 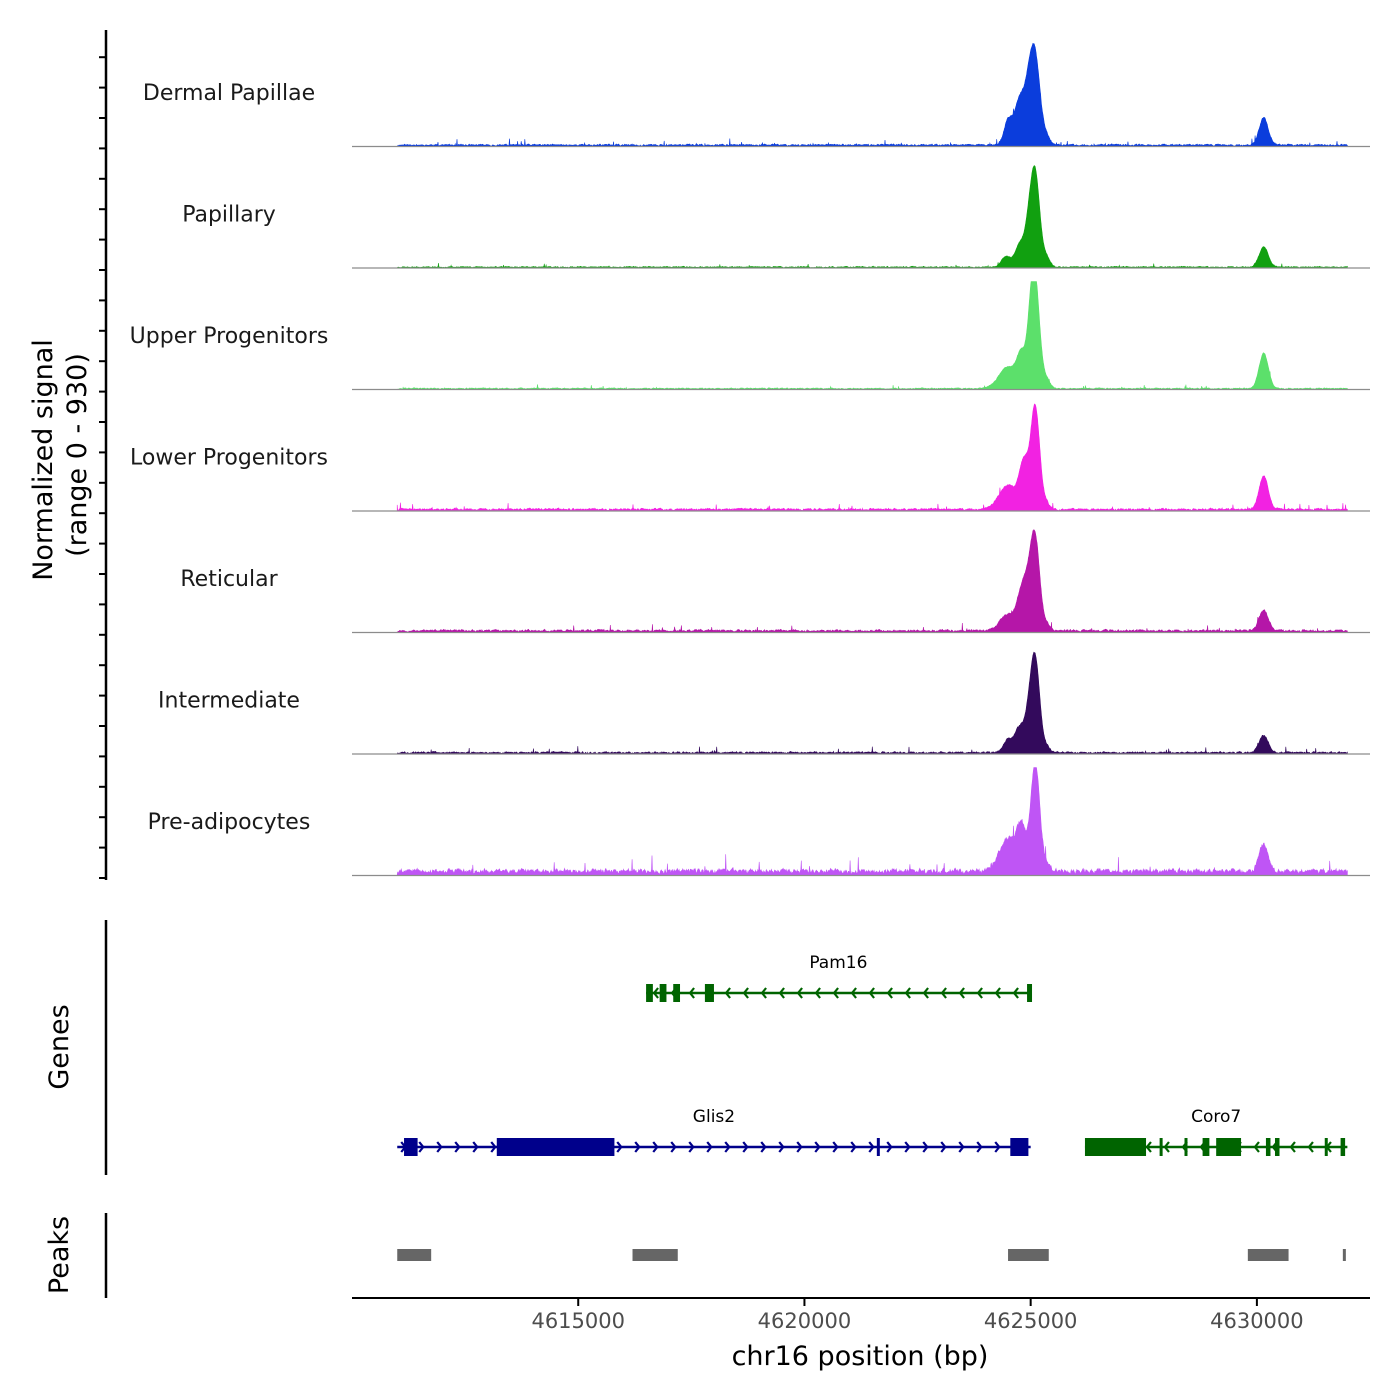 What do you see at coordinates (838, 963) in the screenshot?
I see `gene-name: Pam16` at bounding box center [838, 963].